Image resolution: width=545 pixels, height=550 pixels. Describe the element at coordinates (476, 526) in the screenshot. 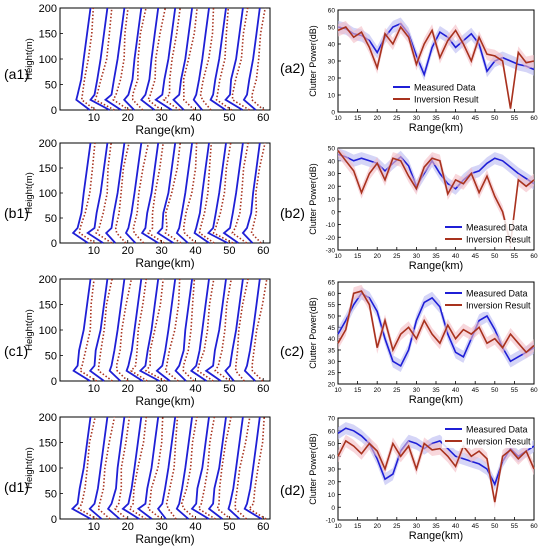

I see `x-tick-label: 45` at that location.